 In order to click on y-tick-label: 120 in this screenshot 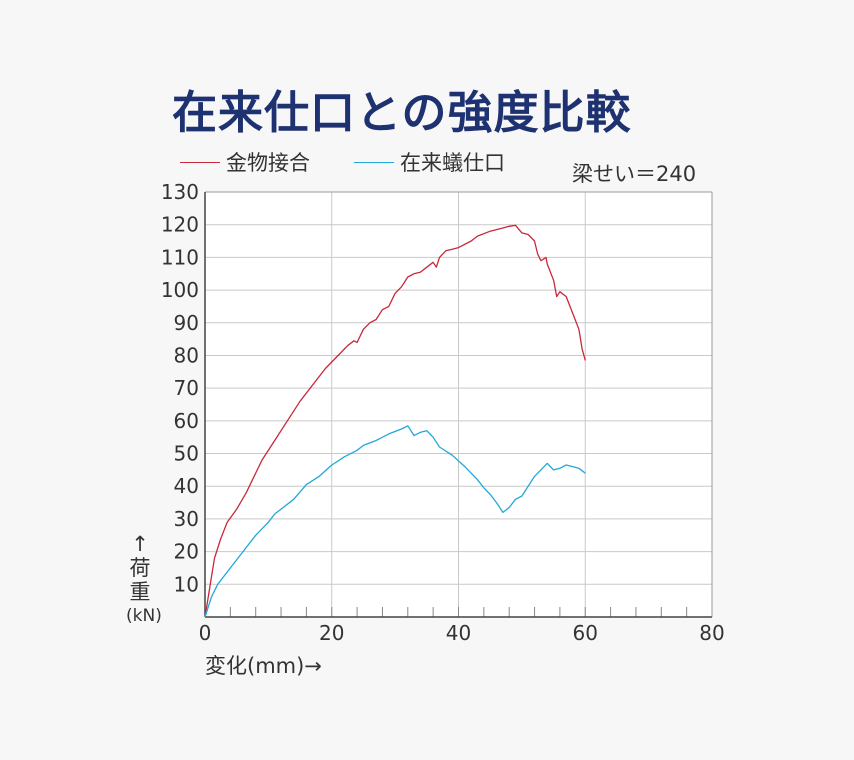, I will do `click(180, 225)`.